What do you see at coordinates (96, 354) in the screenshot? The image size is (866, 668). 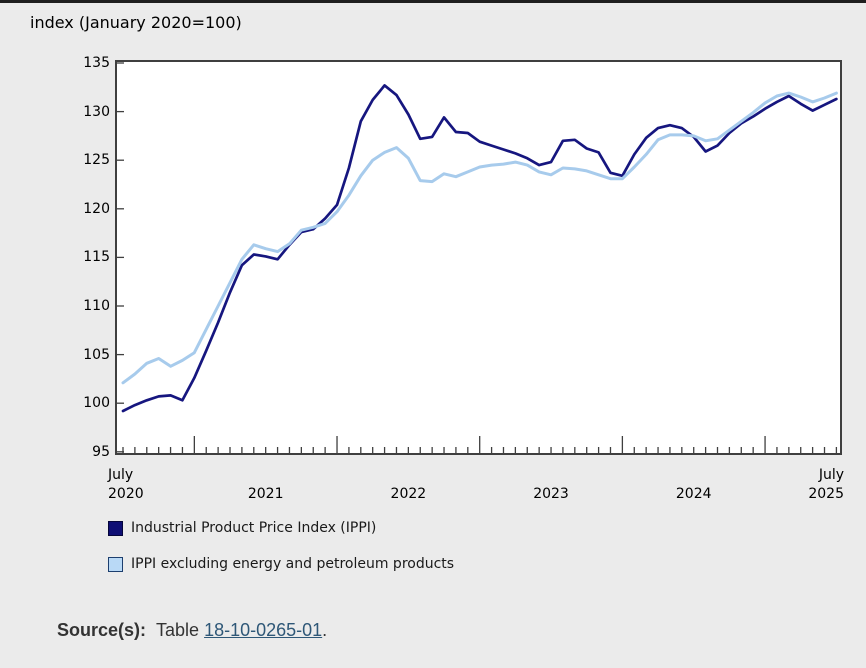 I see `y-tick-label-105: 105` at bounding box center [96, 354].